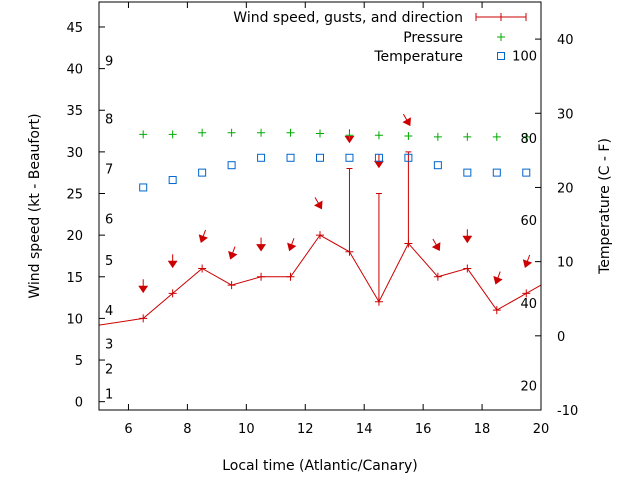 This screenshot has width=640, height=480. What do you see at coordinates (35, 205) in the screenshot?
I see `y-axis-label: Wind speed (kt - Beaufort)` at bounding box center [35, 205].